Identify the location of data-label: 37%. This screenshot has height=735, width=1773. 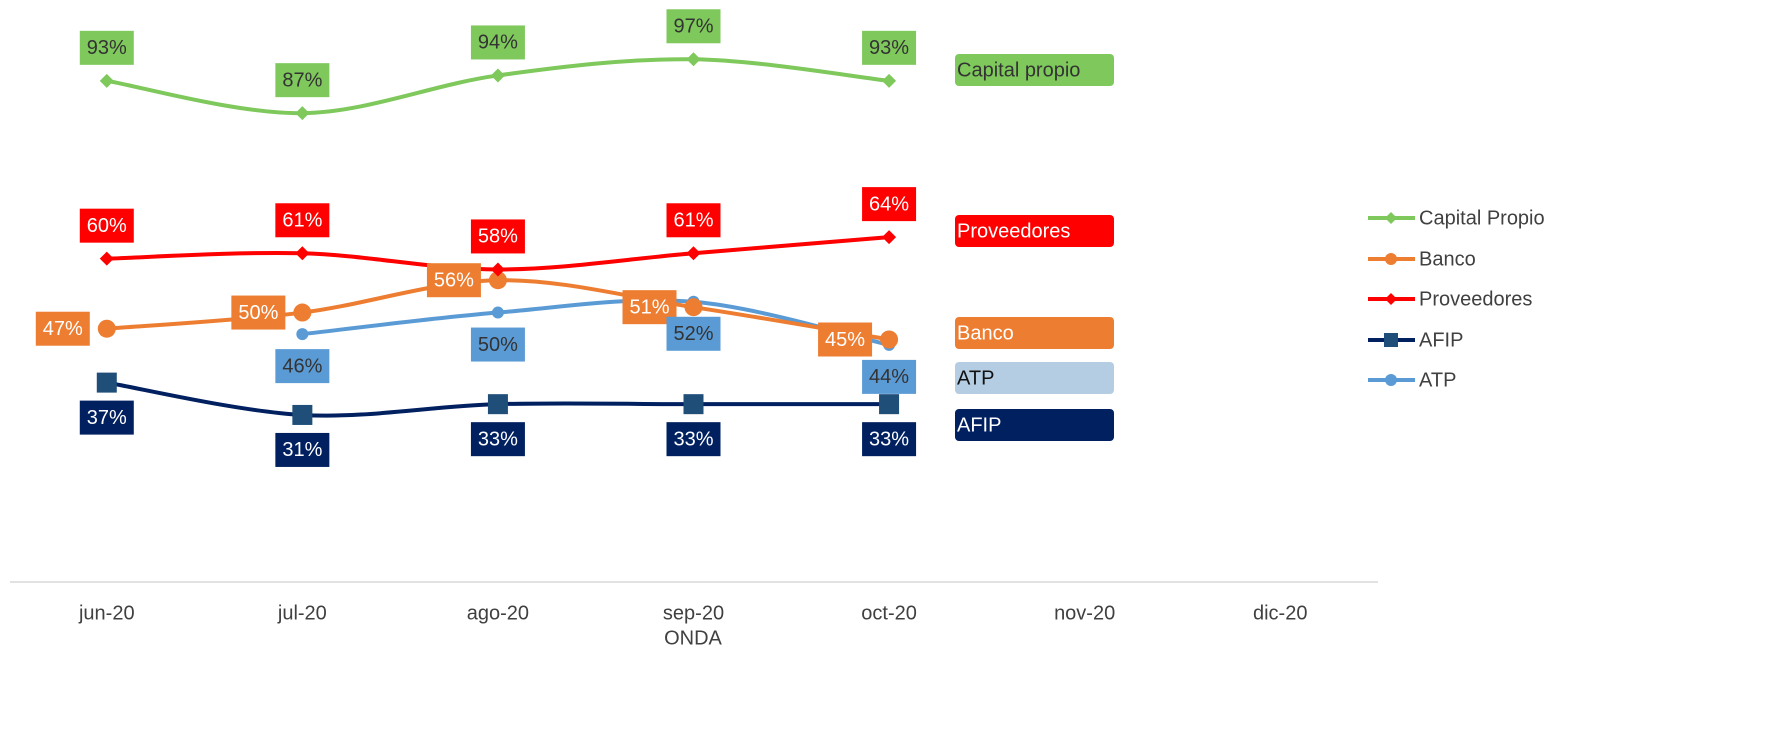
(107, 418).